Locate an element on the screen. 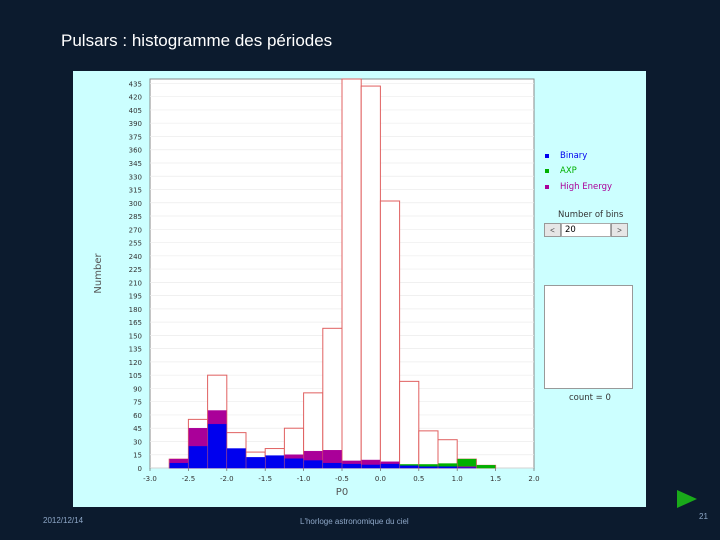  x-tick-label: 0.5 is located at coordinates (418, 479).